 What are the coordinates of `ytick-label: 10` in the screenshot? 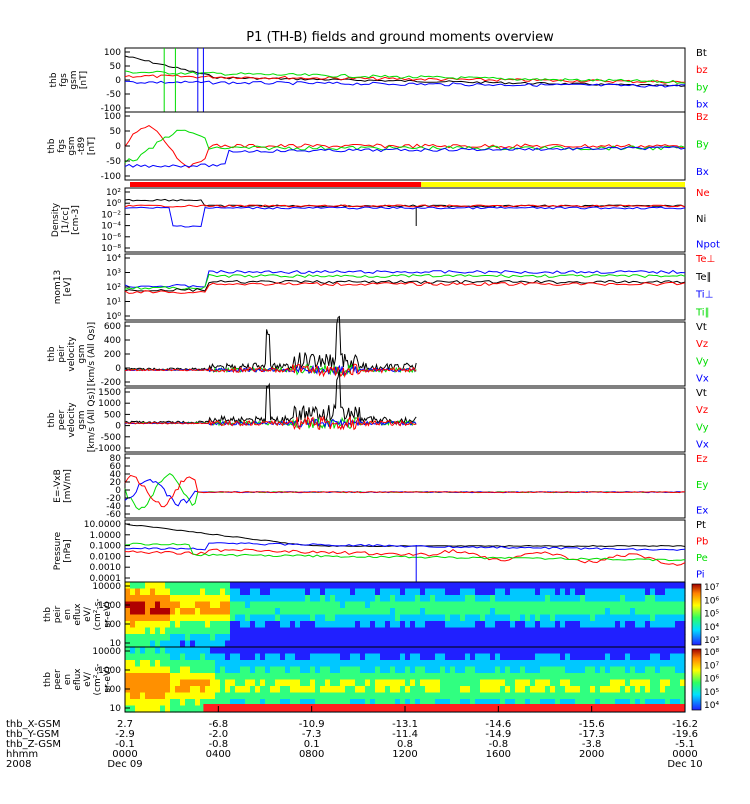 It's located at (116, 644).